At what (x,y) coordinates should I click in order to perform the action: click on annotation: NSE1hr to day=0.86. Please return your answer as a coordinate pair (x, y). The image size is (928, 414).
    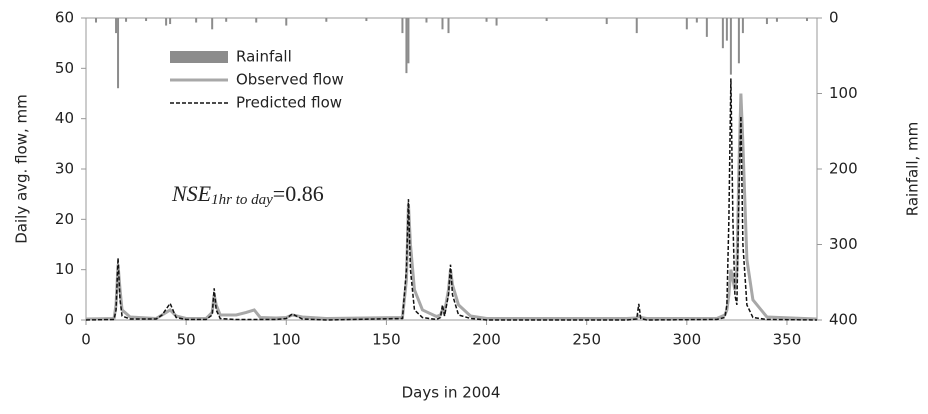
    Looking at the image, I should click on (247, 194).